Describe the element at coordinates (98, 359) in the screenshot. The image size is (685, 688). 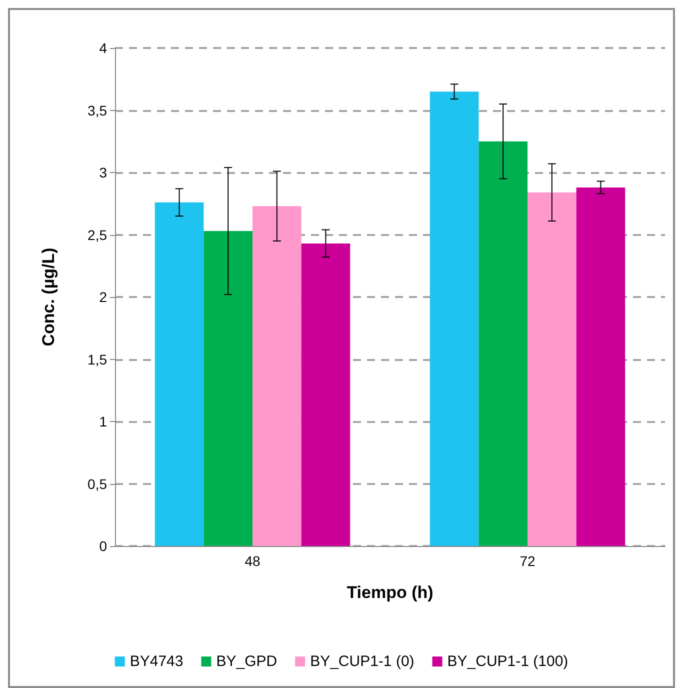
I see `y-tick-label: 1,5` at that location.